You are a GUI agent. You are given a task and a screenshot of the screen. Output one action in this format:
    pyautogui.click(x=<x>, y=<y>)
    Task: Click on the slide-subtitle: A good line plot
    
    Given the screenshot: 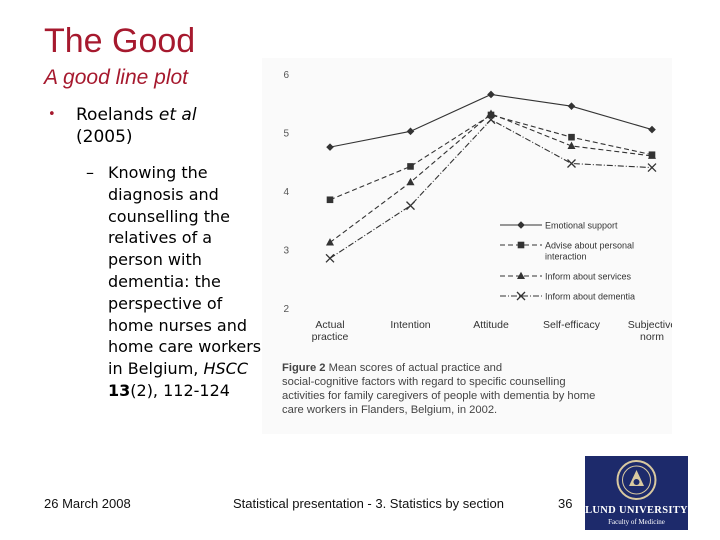 What is the action you would take?
    pyautogui.click(x=116, y=77)
    